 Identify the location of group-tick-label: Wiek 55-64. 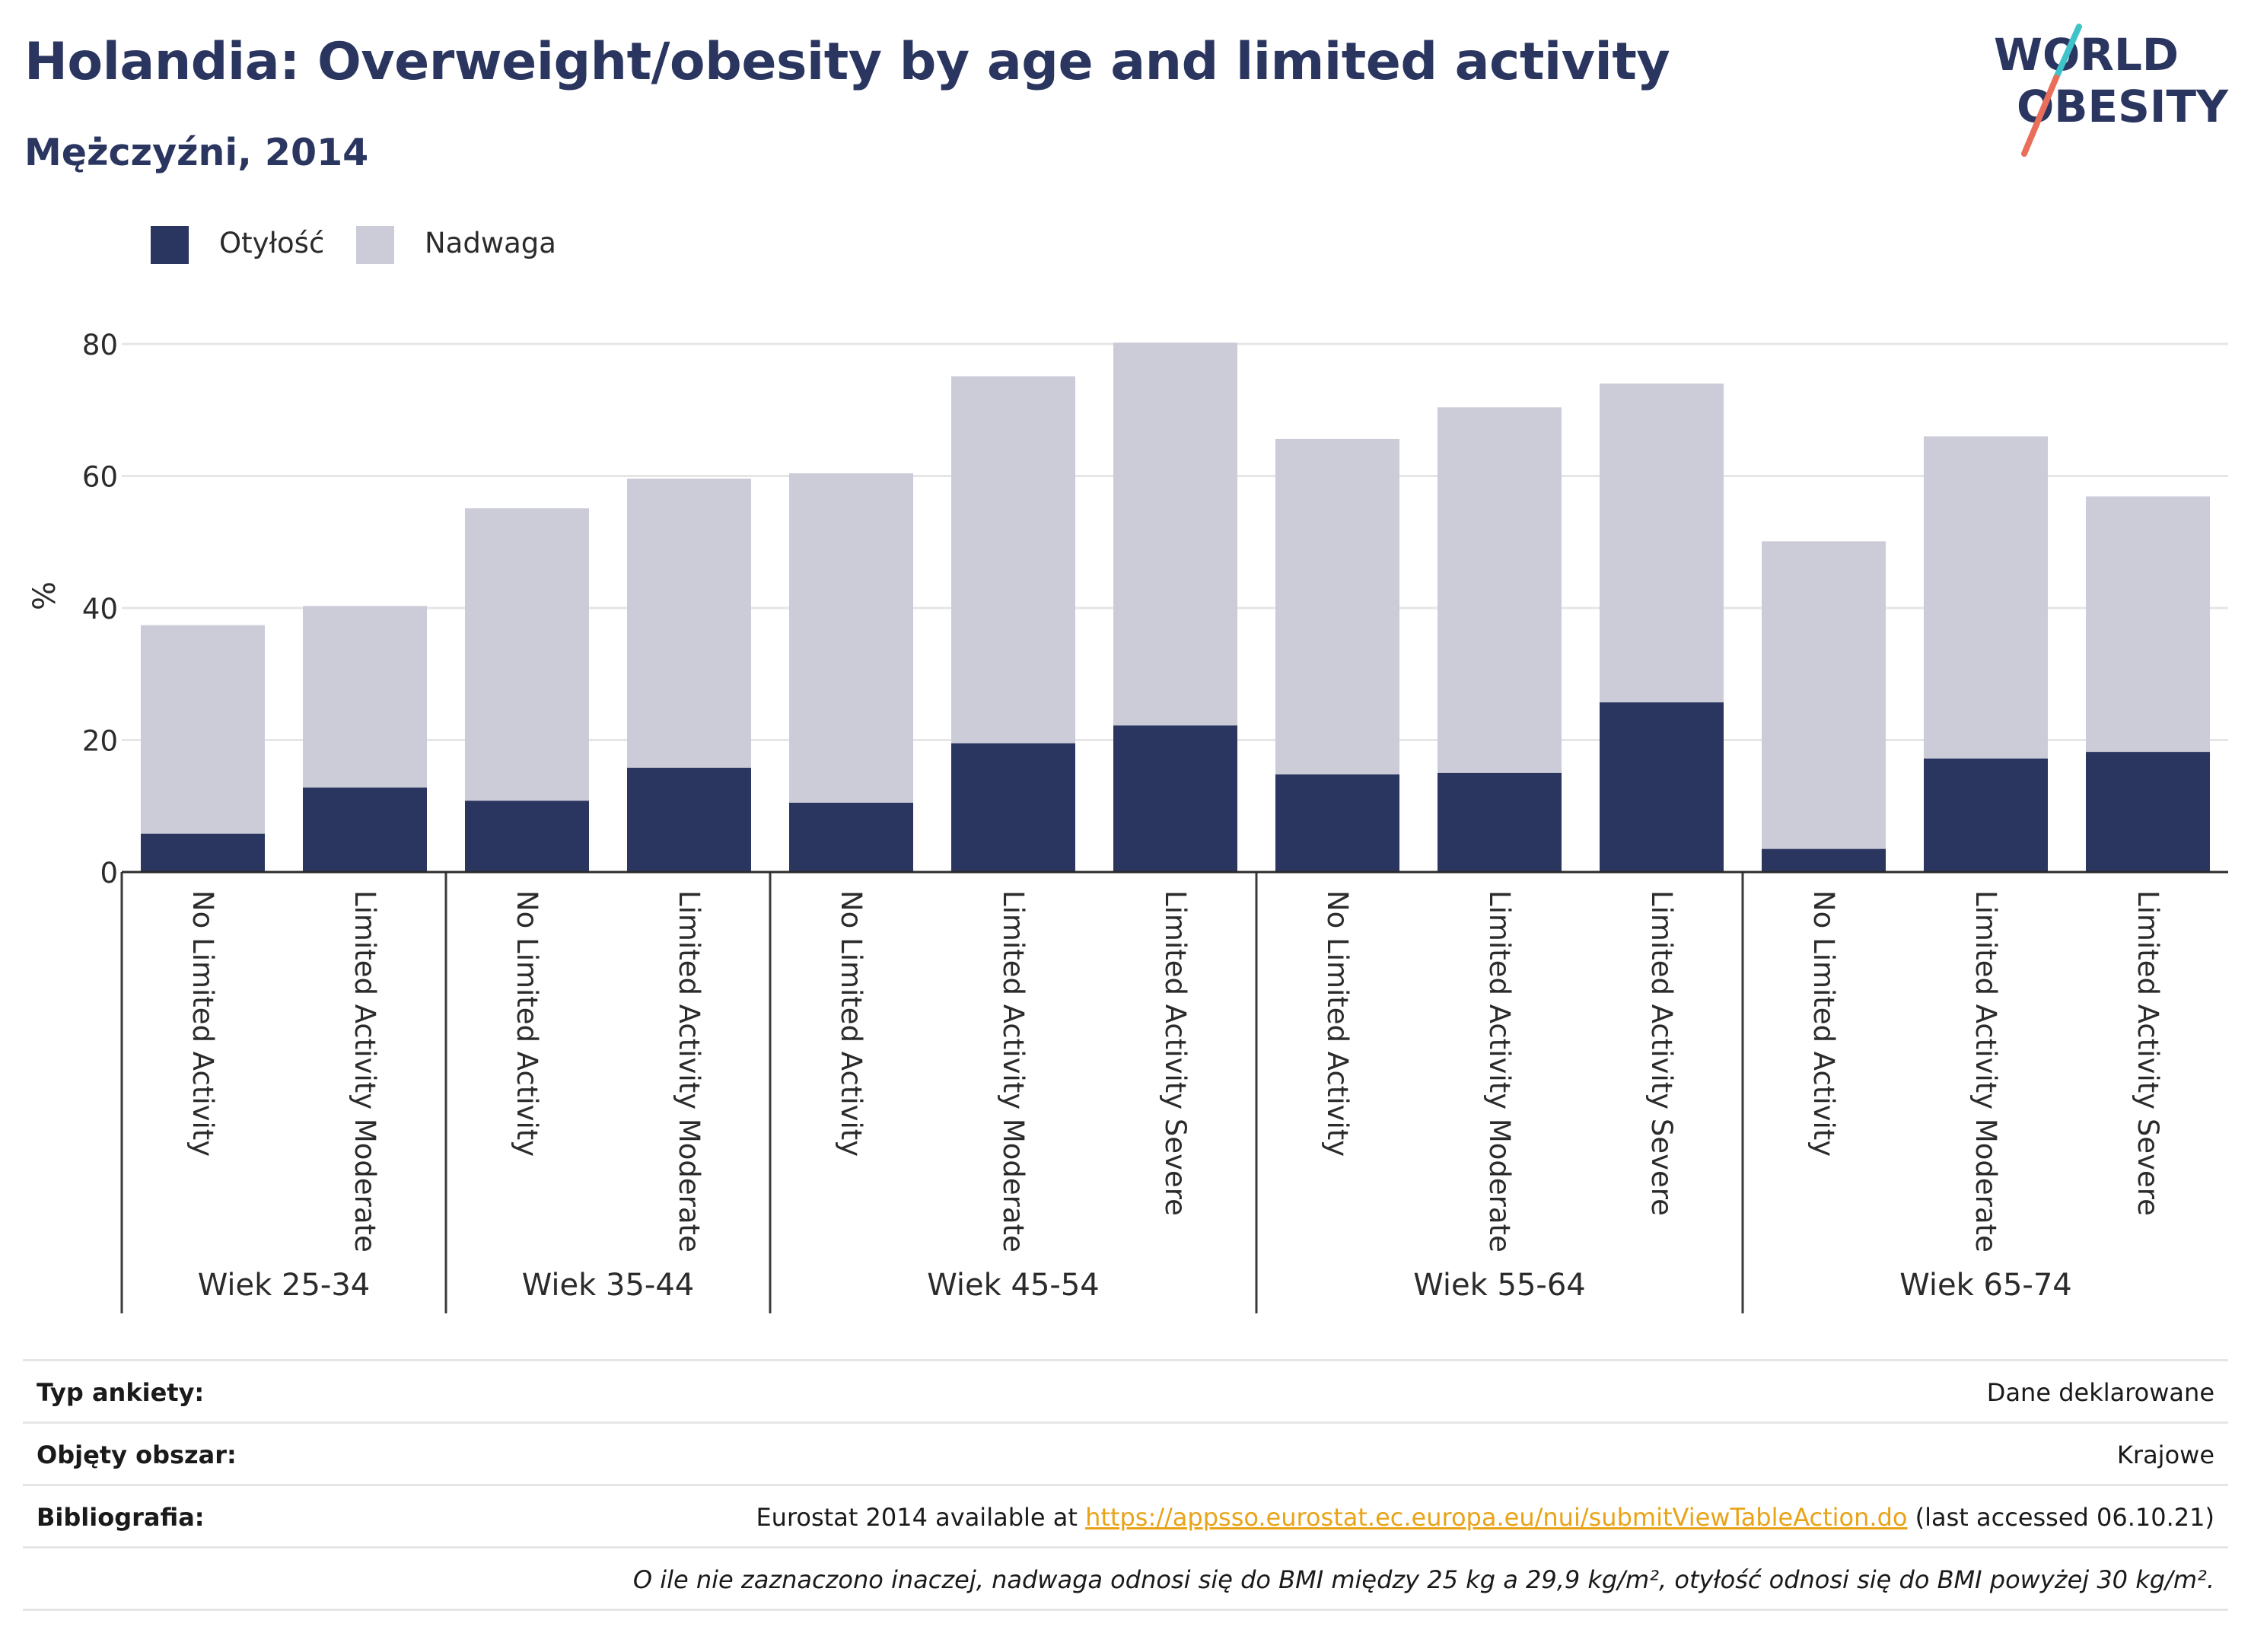
(1499, 1285).